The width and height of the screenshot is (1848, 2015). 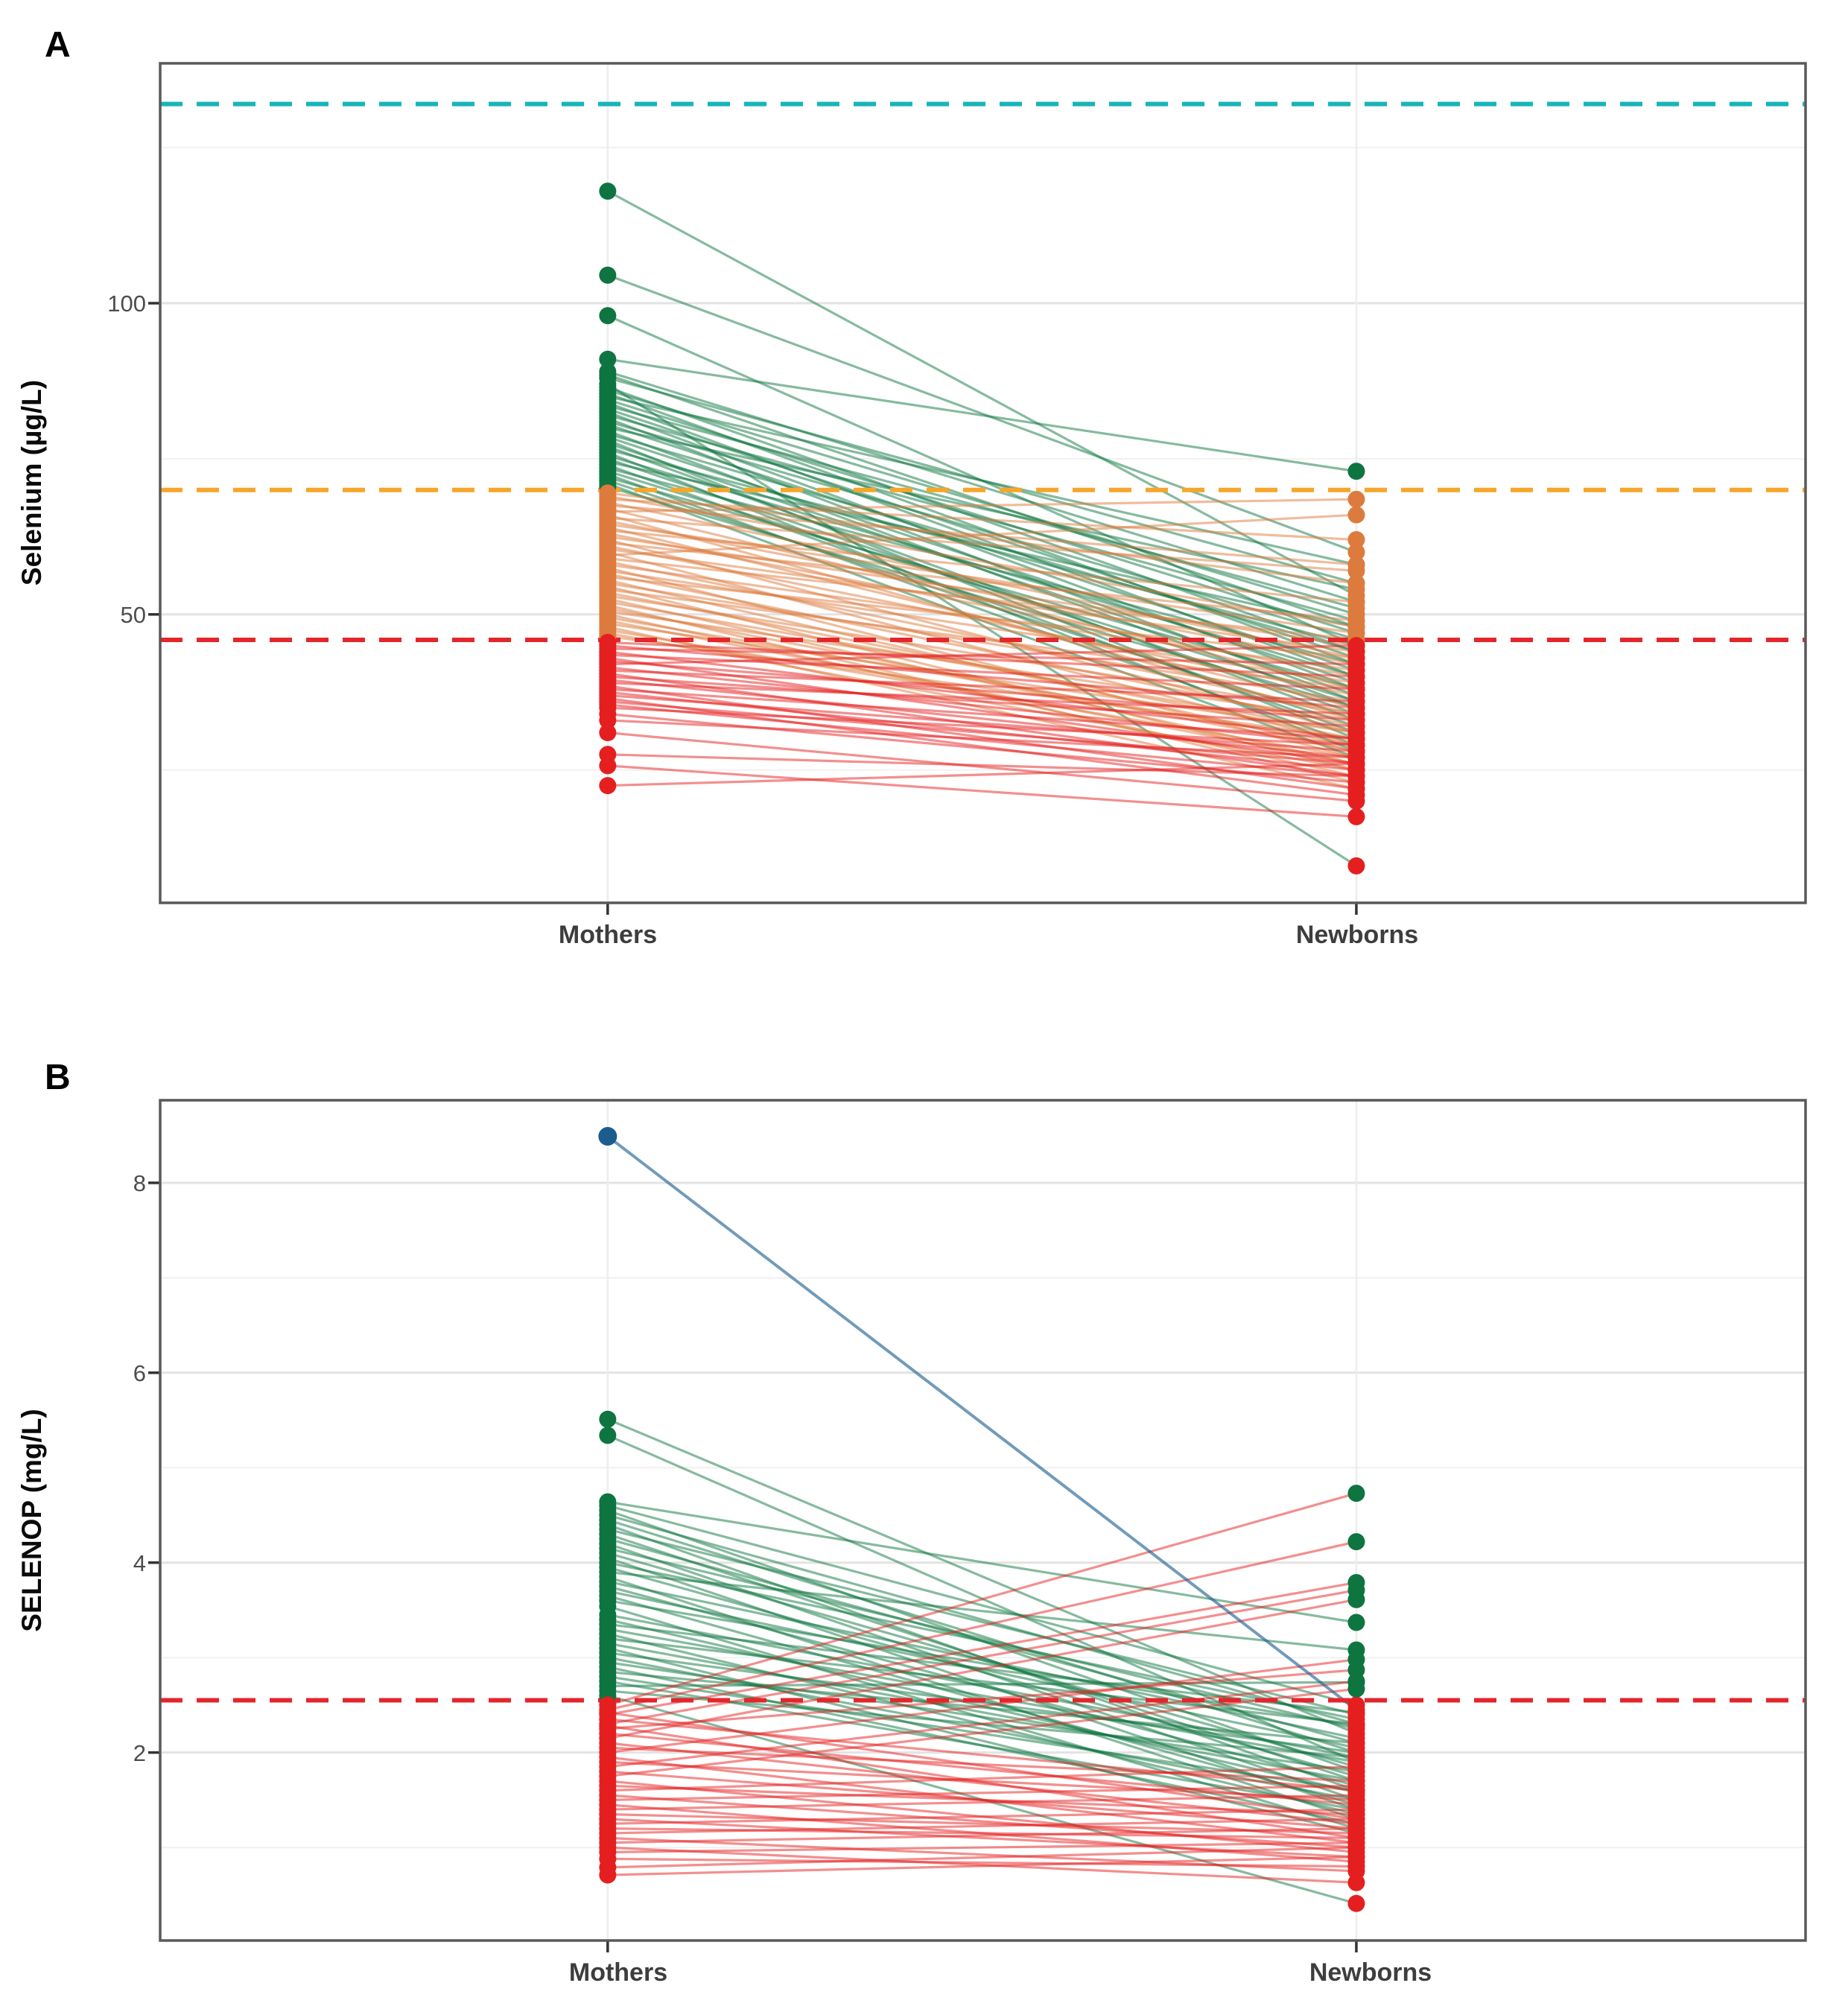 I want to click on panel-b-ytick-4: 4, so click(x=139, y=1563).